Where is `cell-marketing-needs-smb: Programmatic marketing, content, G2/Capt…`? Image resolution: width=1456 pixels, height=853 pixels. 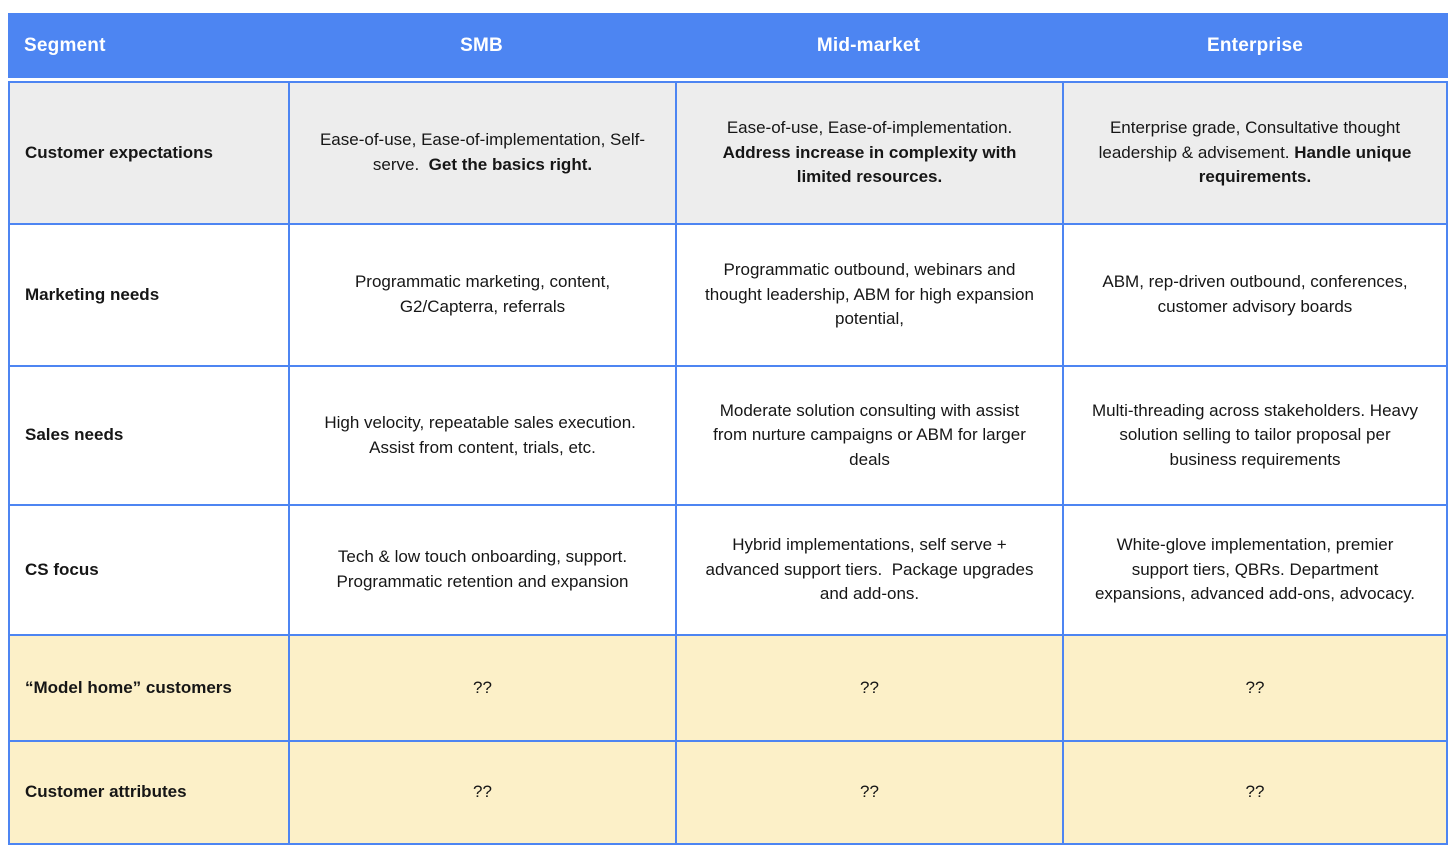
cell-marketing-needs-smb: Programmatic marketing, content, G2/Capt… is located at coordinates (482, 295).